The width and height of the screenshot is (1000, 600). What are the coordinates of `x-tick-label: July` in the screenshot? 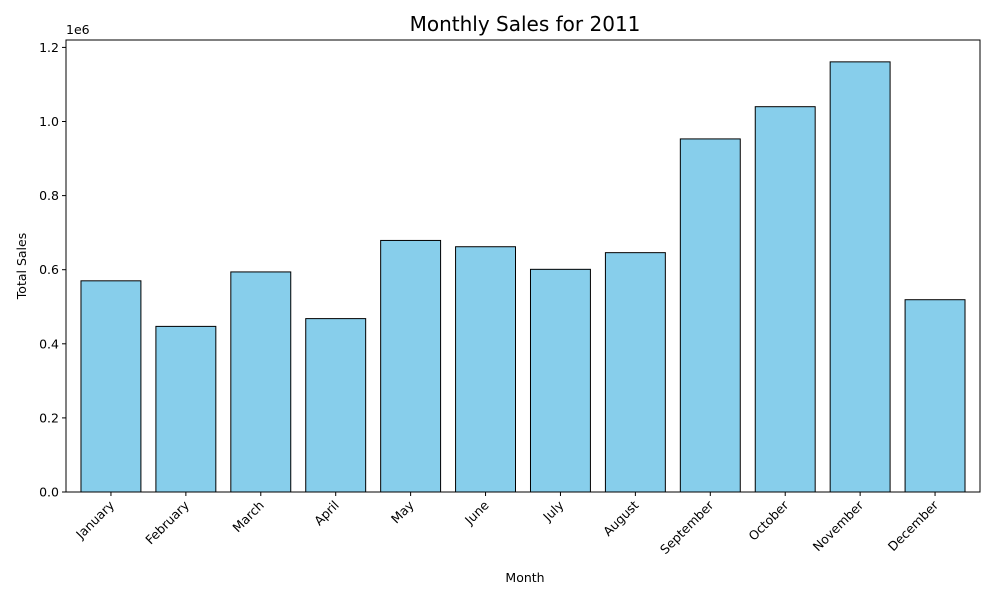 It's located at (553, 511).